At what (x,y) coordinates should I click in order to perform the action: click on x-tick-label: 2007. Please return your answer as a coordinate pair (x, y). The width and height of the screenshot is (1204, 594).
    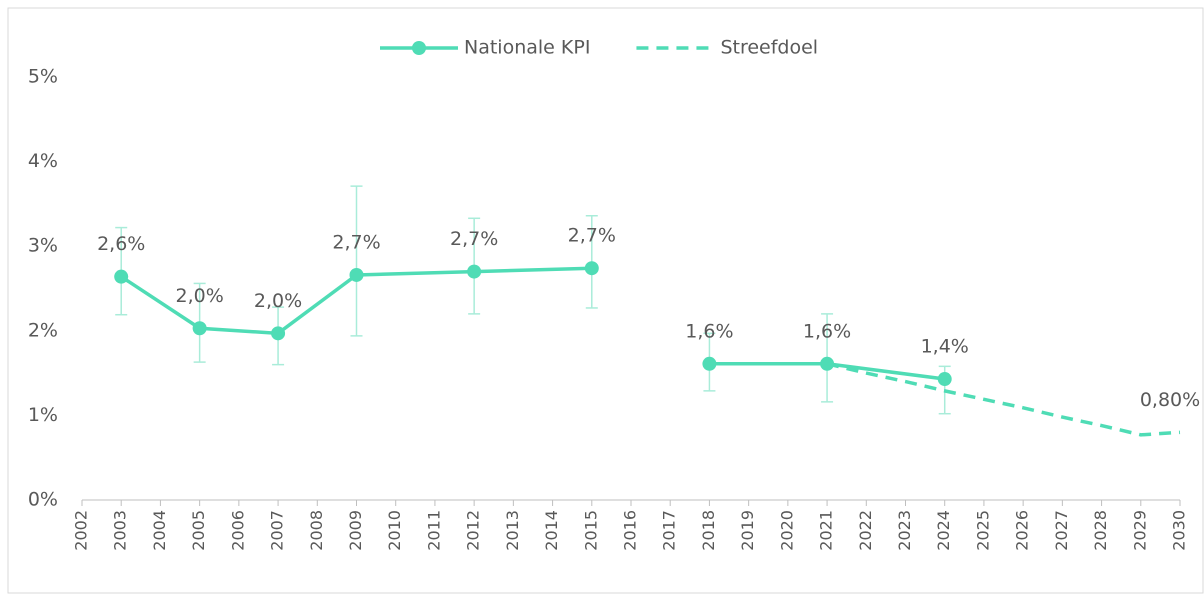
    Looking at the image, I should click on (277, 530).